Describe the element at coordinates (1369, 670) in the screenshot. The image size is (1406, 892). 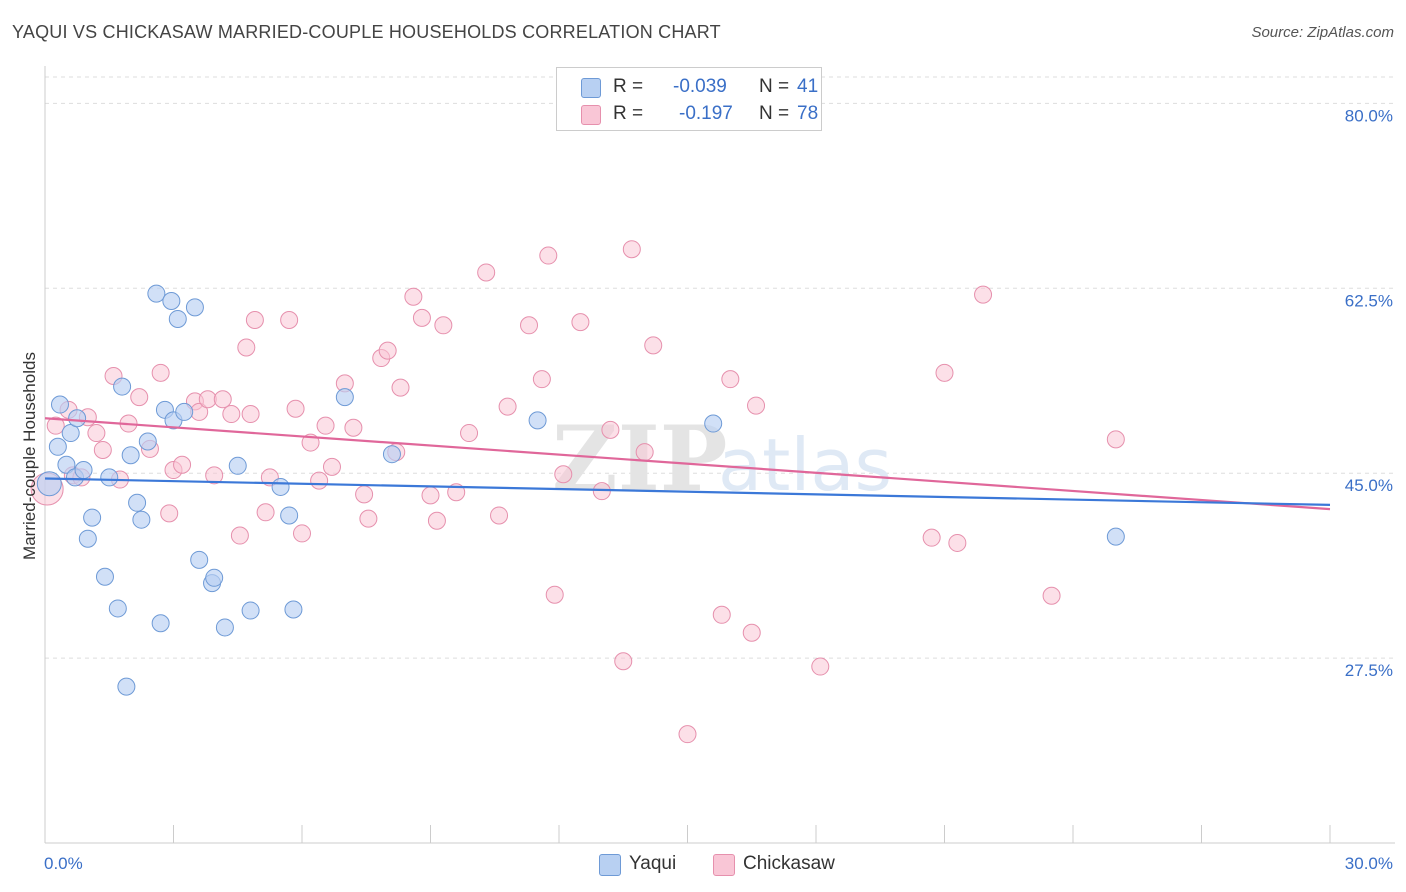
I see `y-tick-label: 27.5%` at that location.